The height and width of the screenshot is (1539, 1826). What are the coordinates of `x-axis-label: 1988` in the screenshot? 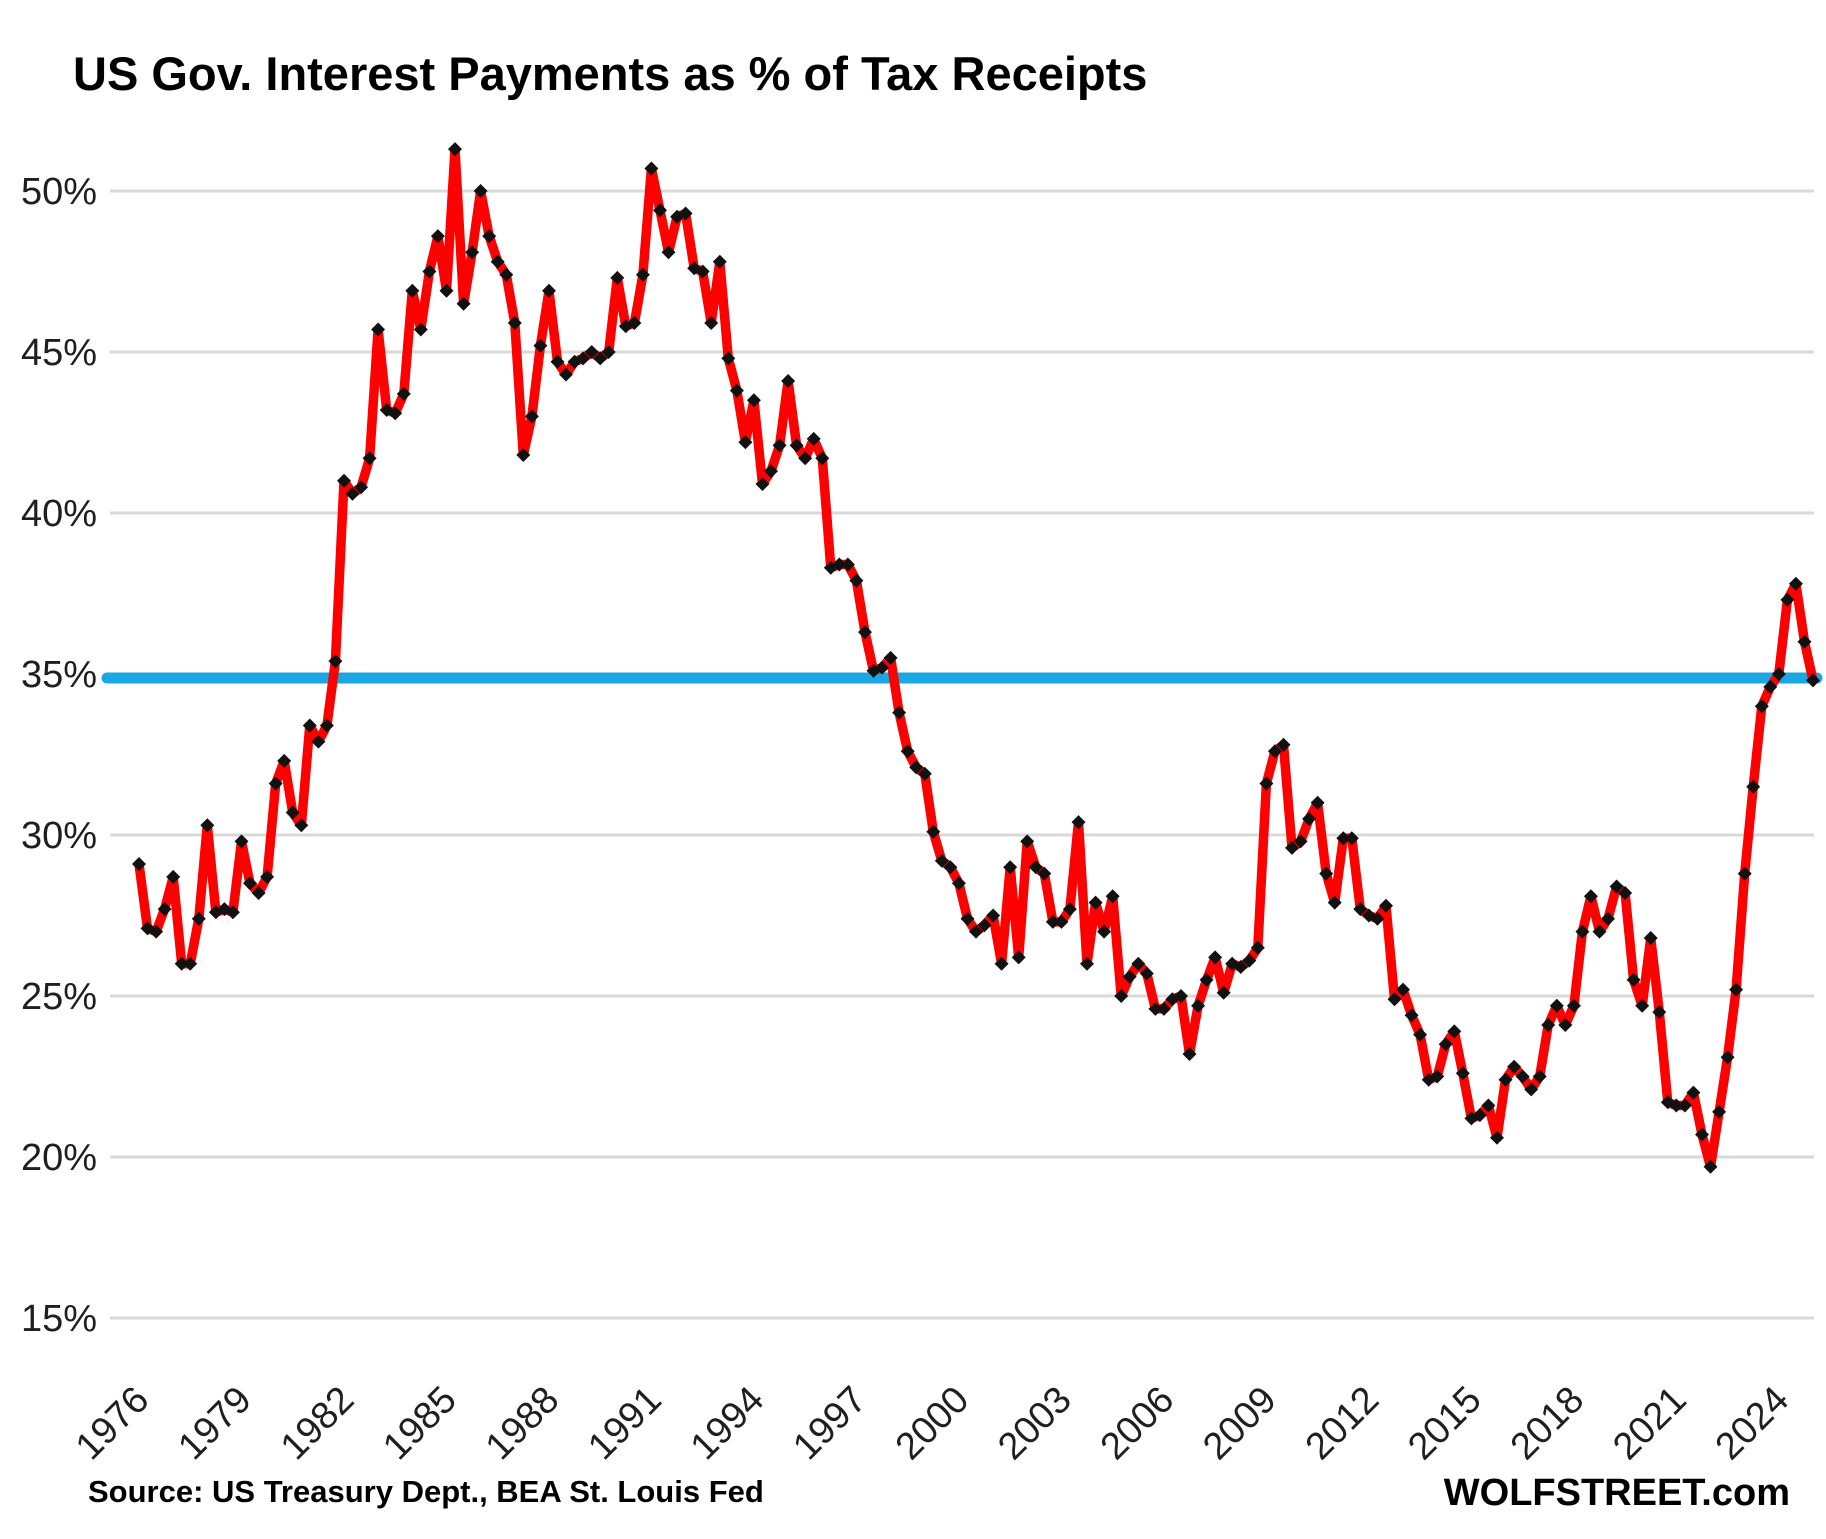 It's located at (522, 1423).